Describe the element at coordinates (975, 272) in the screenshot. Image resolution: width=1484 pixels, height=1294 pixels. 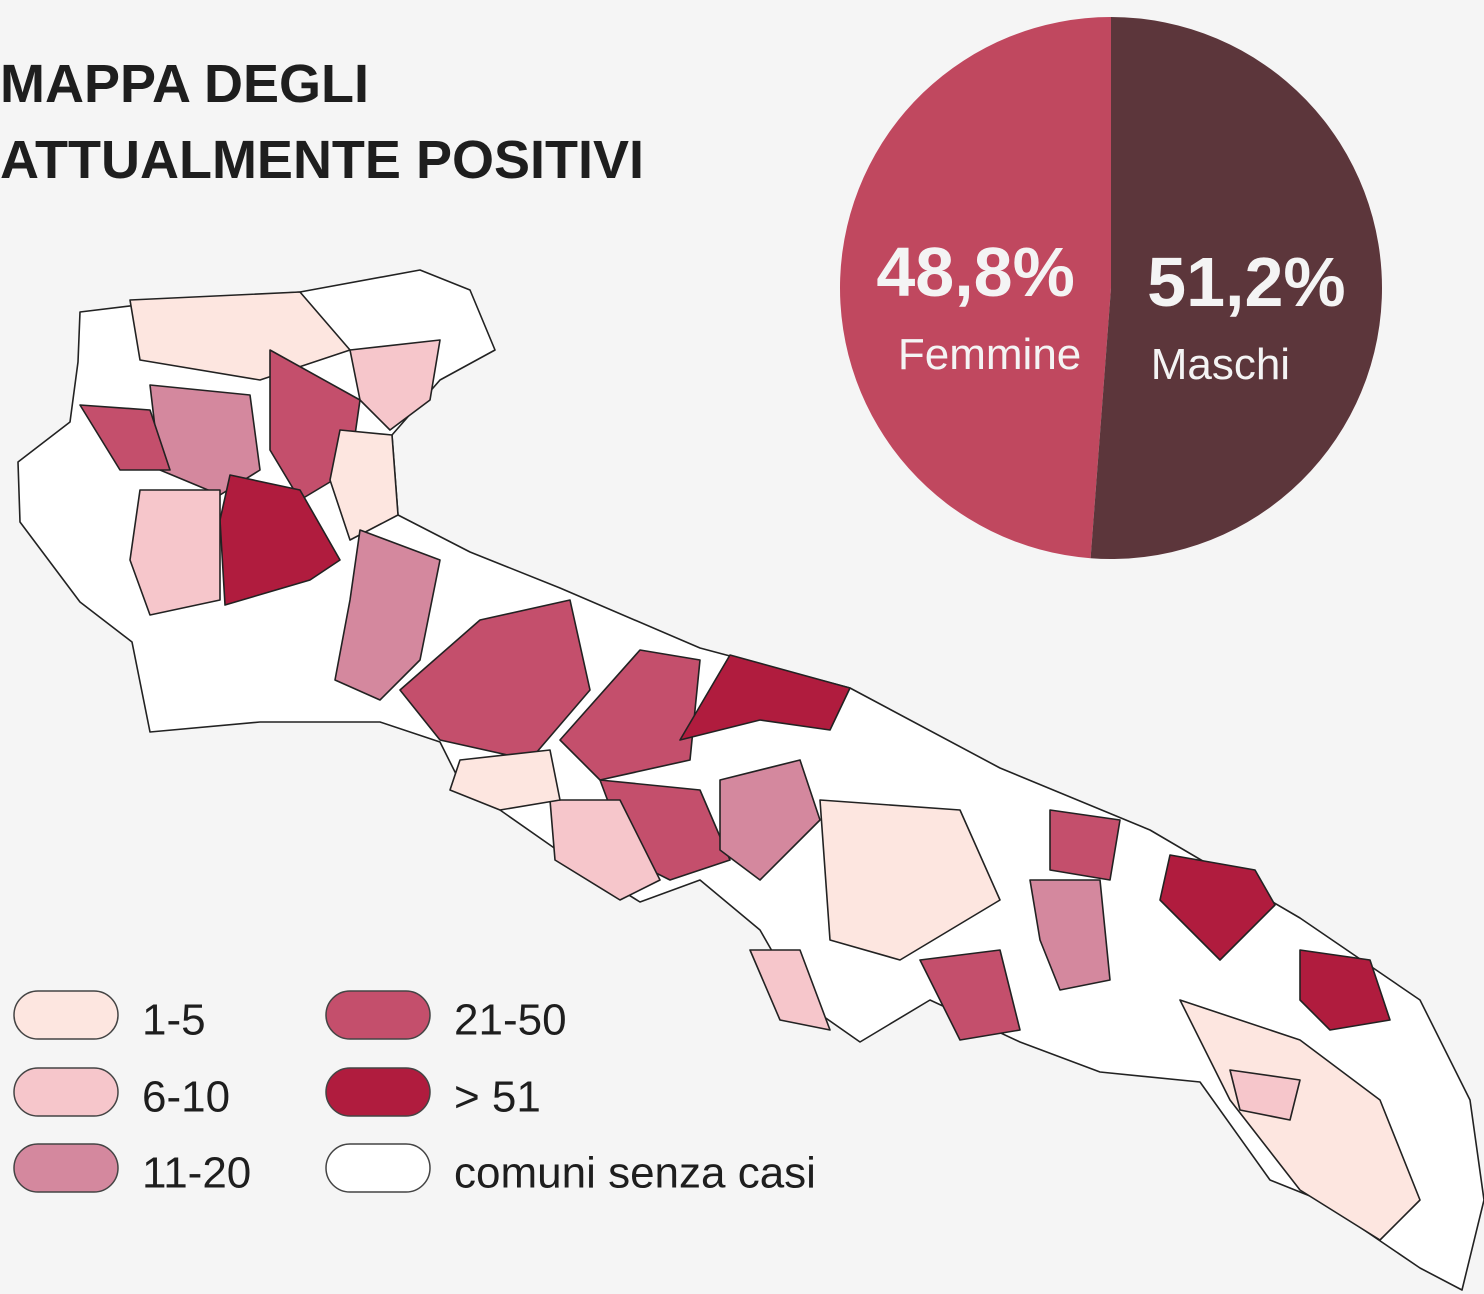
I see `slice-value-label: 48,8%` at that location.